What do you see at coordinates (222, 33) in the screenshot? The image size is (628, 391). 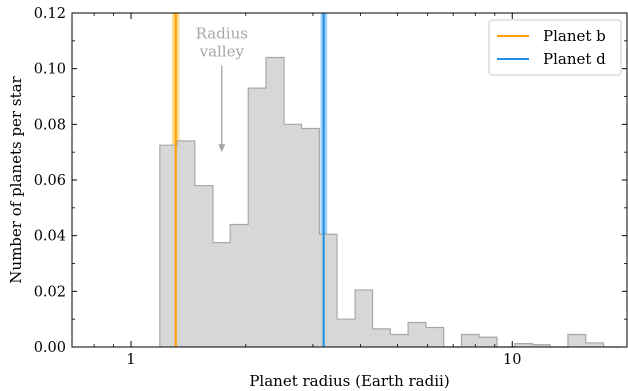 I see `annotation-text-line-1: Radius` at bounding box center [222, 33].